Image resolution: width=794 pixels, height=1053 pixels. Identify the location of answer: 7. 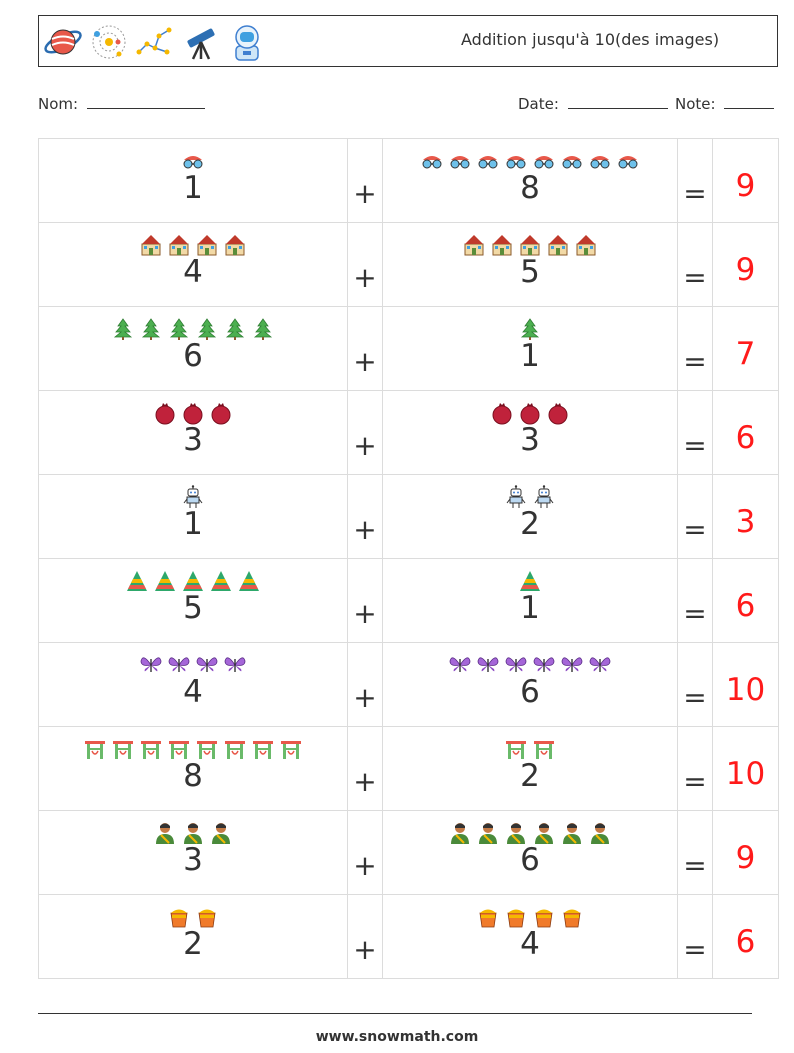
(745, 348).